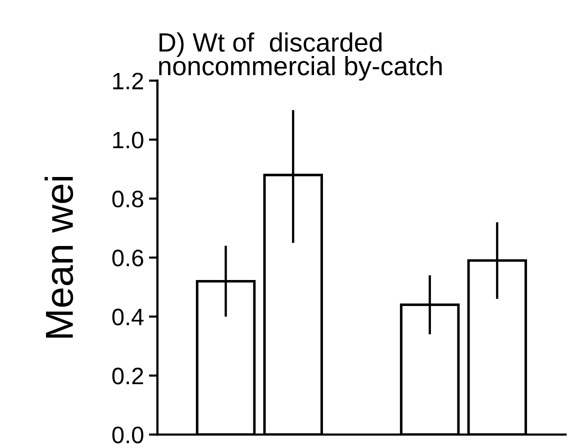 This screenshot has height=448, width=583. Describe the element at coordinates (128, 199) in the screenshot. I see `y-tick-label: 0.8` at that location.